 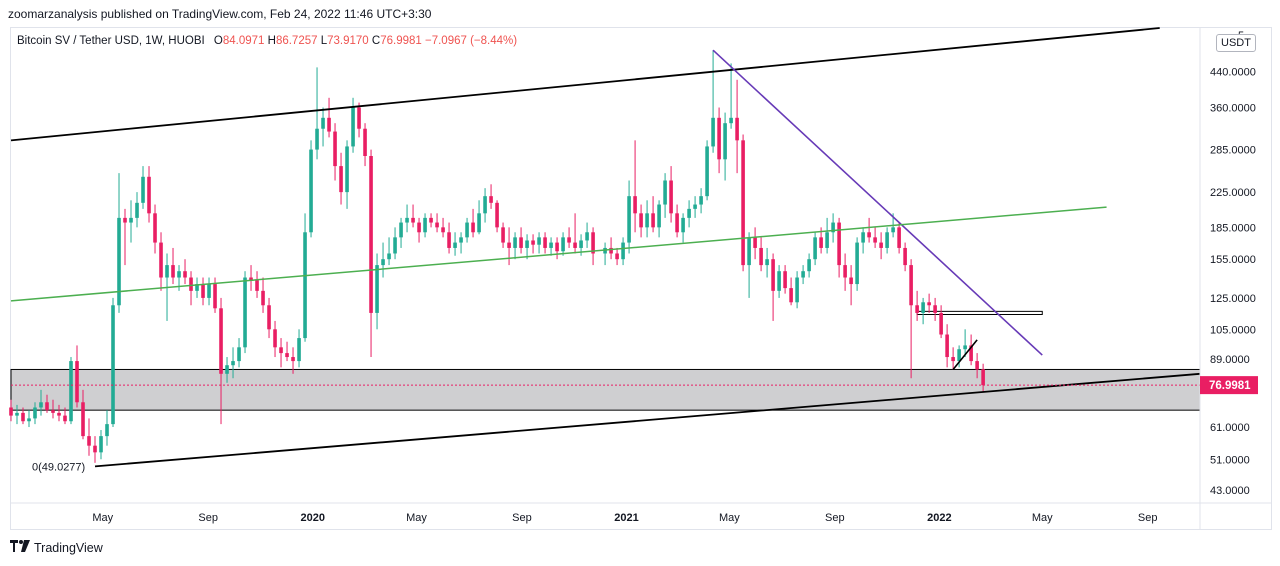 What do you see at coordinates (1233, 193) in the screenshot?
I see `price-tick-label: 225.0000` at bounding box center [1233, 193].